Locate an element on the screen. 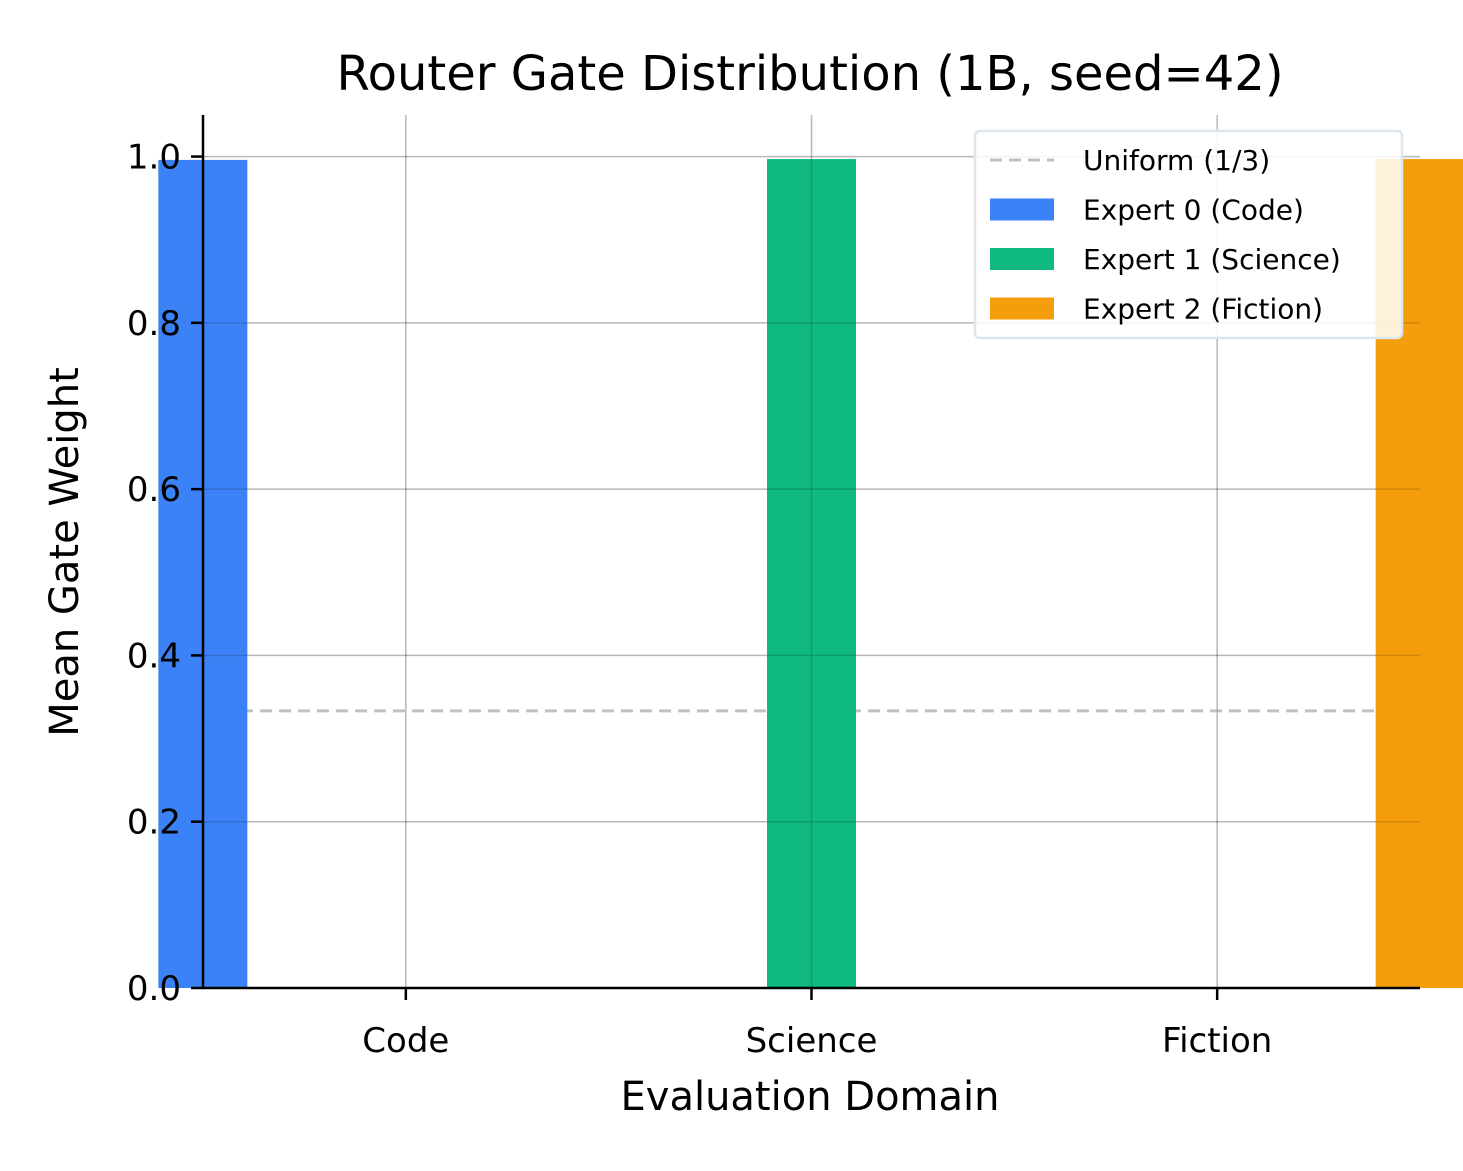 The height and width of the screenshot is (1171, 1463). y-tick-label: 1.0 is located at coordinates (154, 158).